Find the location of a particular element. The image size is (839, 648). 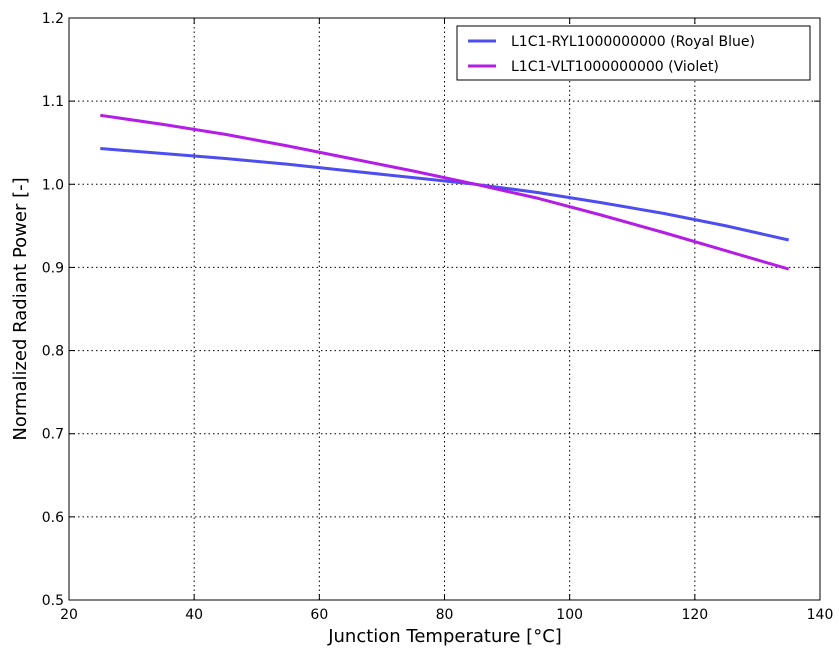

y-tick-label: 1.1 is located at coordinates (53, 102).